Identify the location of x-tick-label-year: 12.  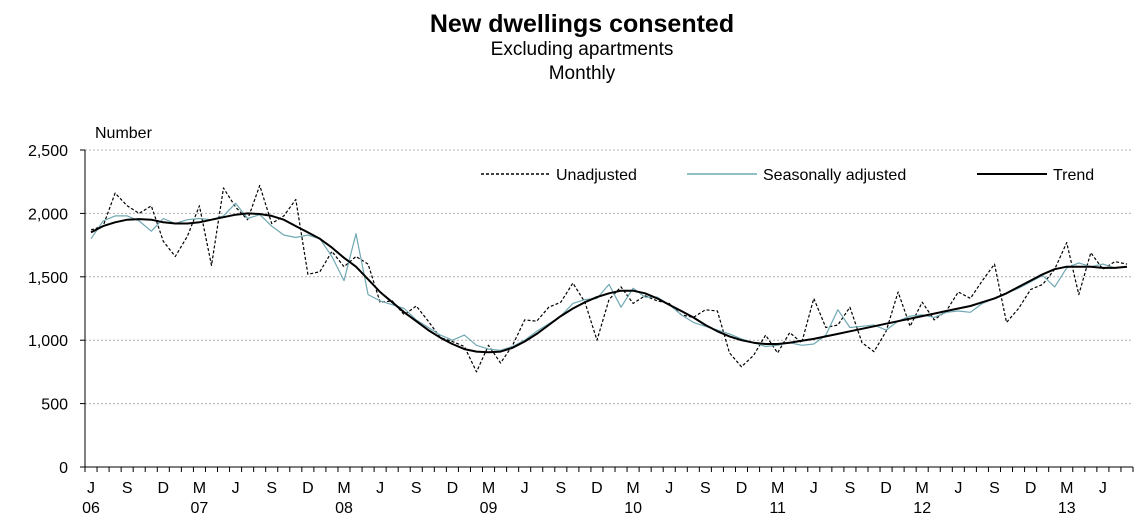
(922, 508).